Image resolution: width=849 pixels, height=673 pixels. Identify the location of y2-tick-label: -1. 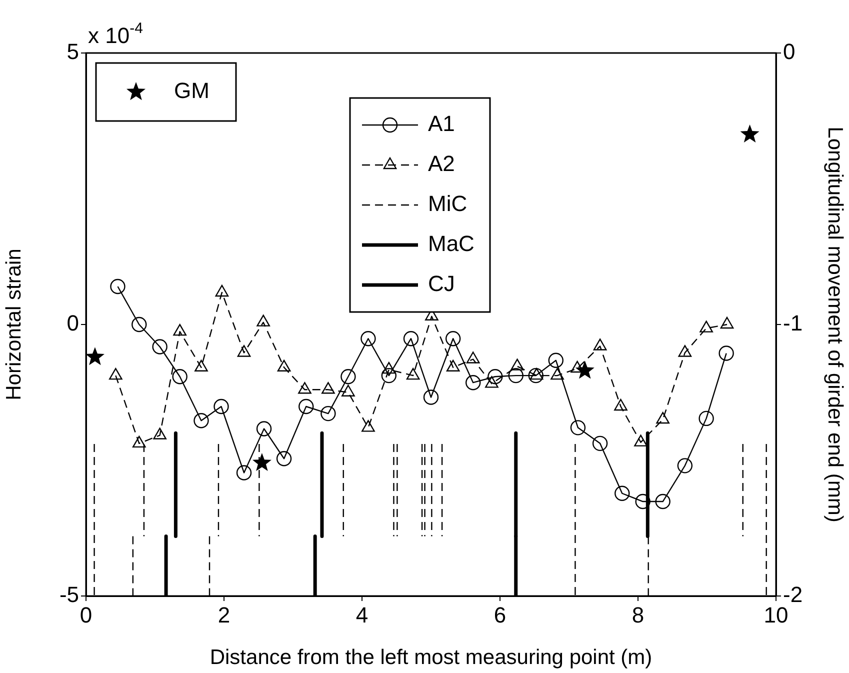
(793, 323).